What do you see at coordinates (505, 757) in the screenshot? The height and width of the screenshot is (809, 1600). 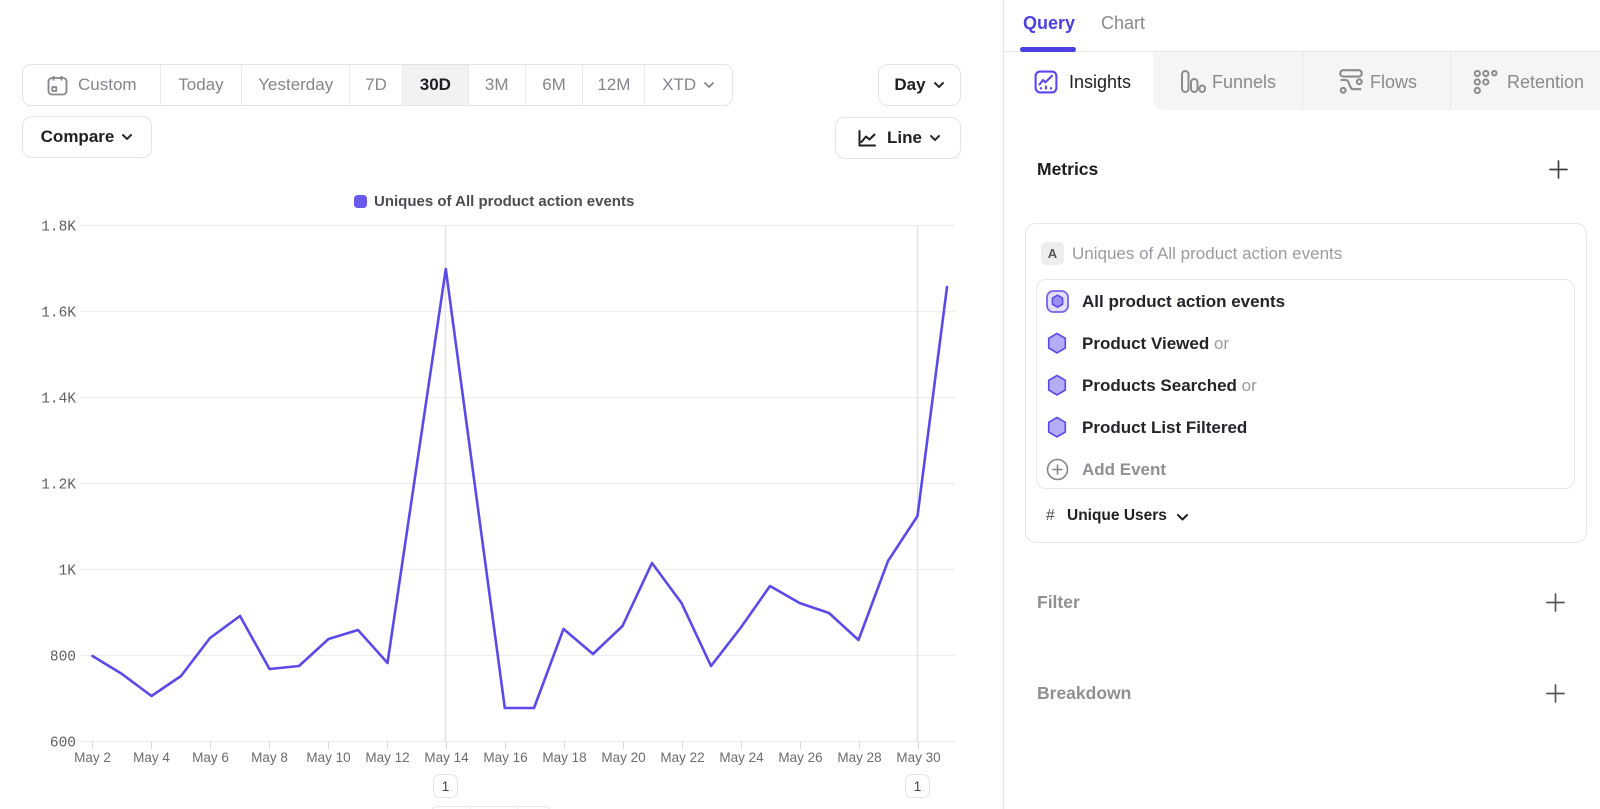 I see `svg-text: May 16` at bounding box center [505, 757].